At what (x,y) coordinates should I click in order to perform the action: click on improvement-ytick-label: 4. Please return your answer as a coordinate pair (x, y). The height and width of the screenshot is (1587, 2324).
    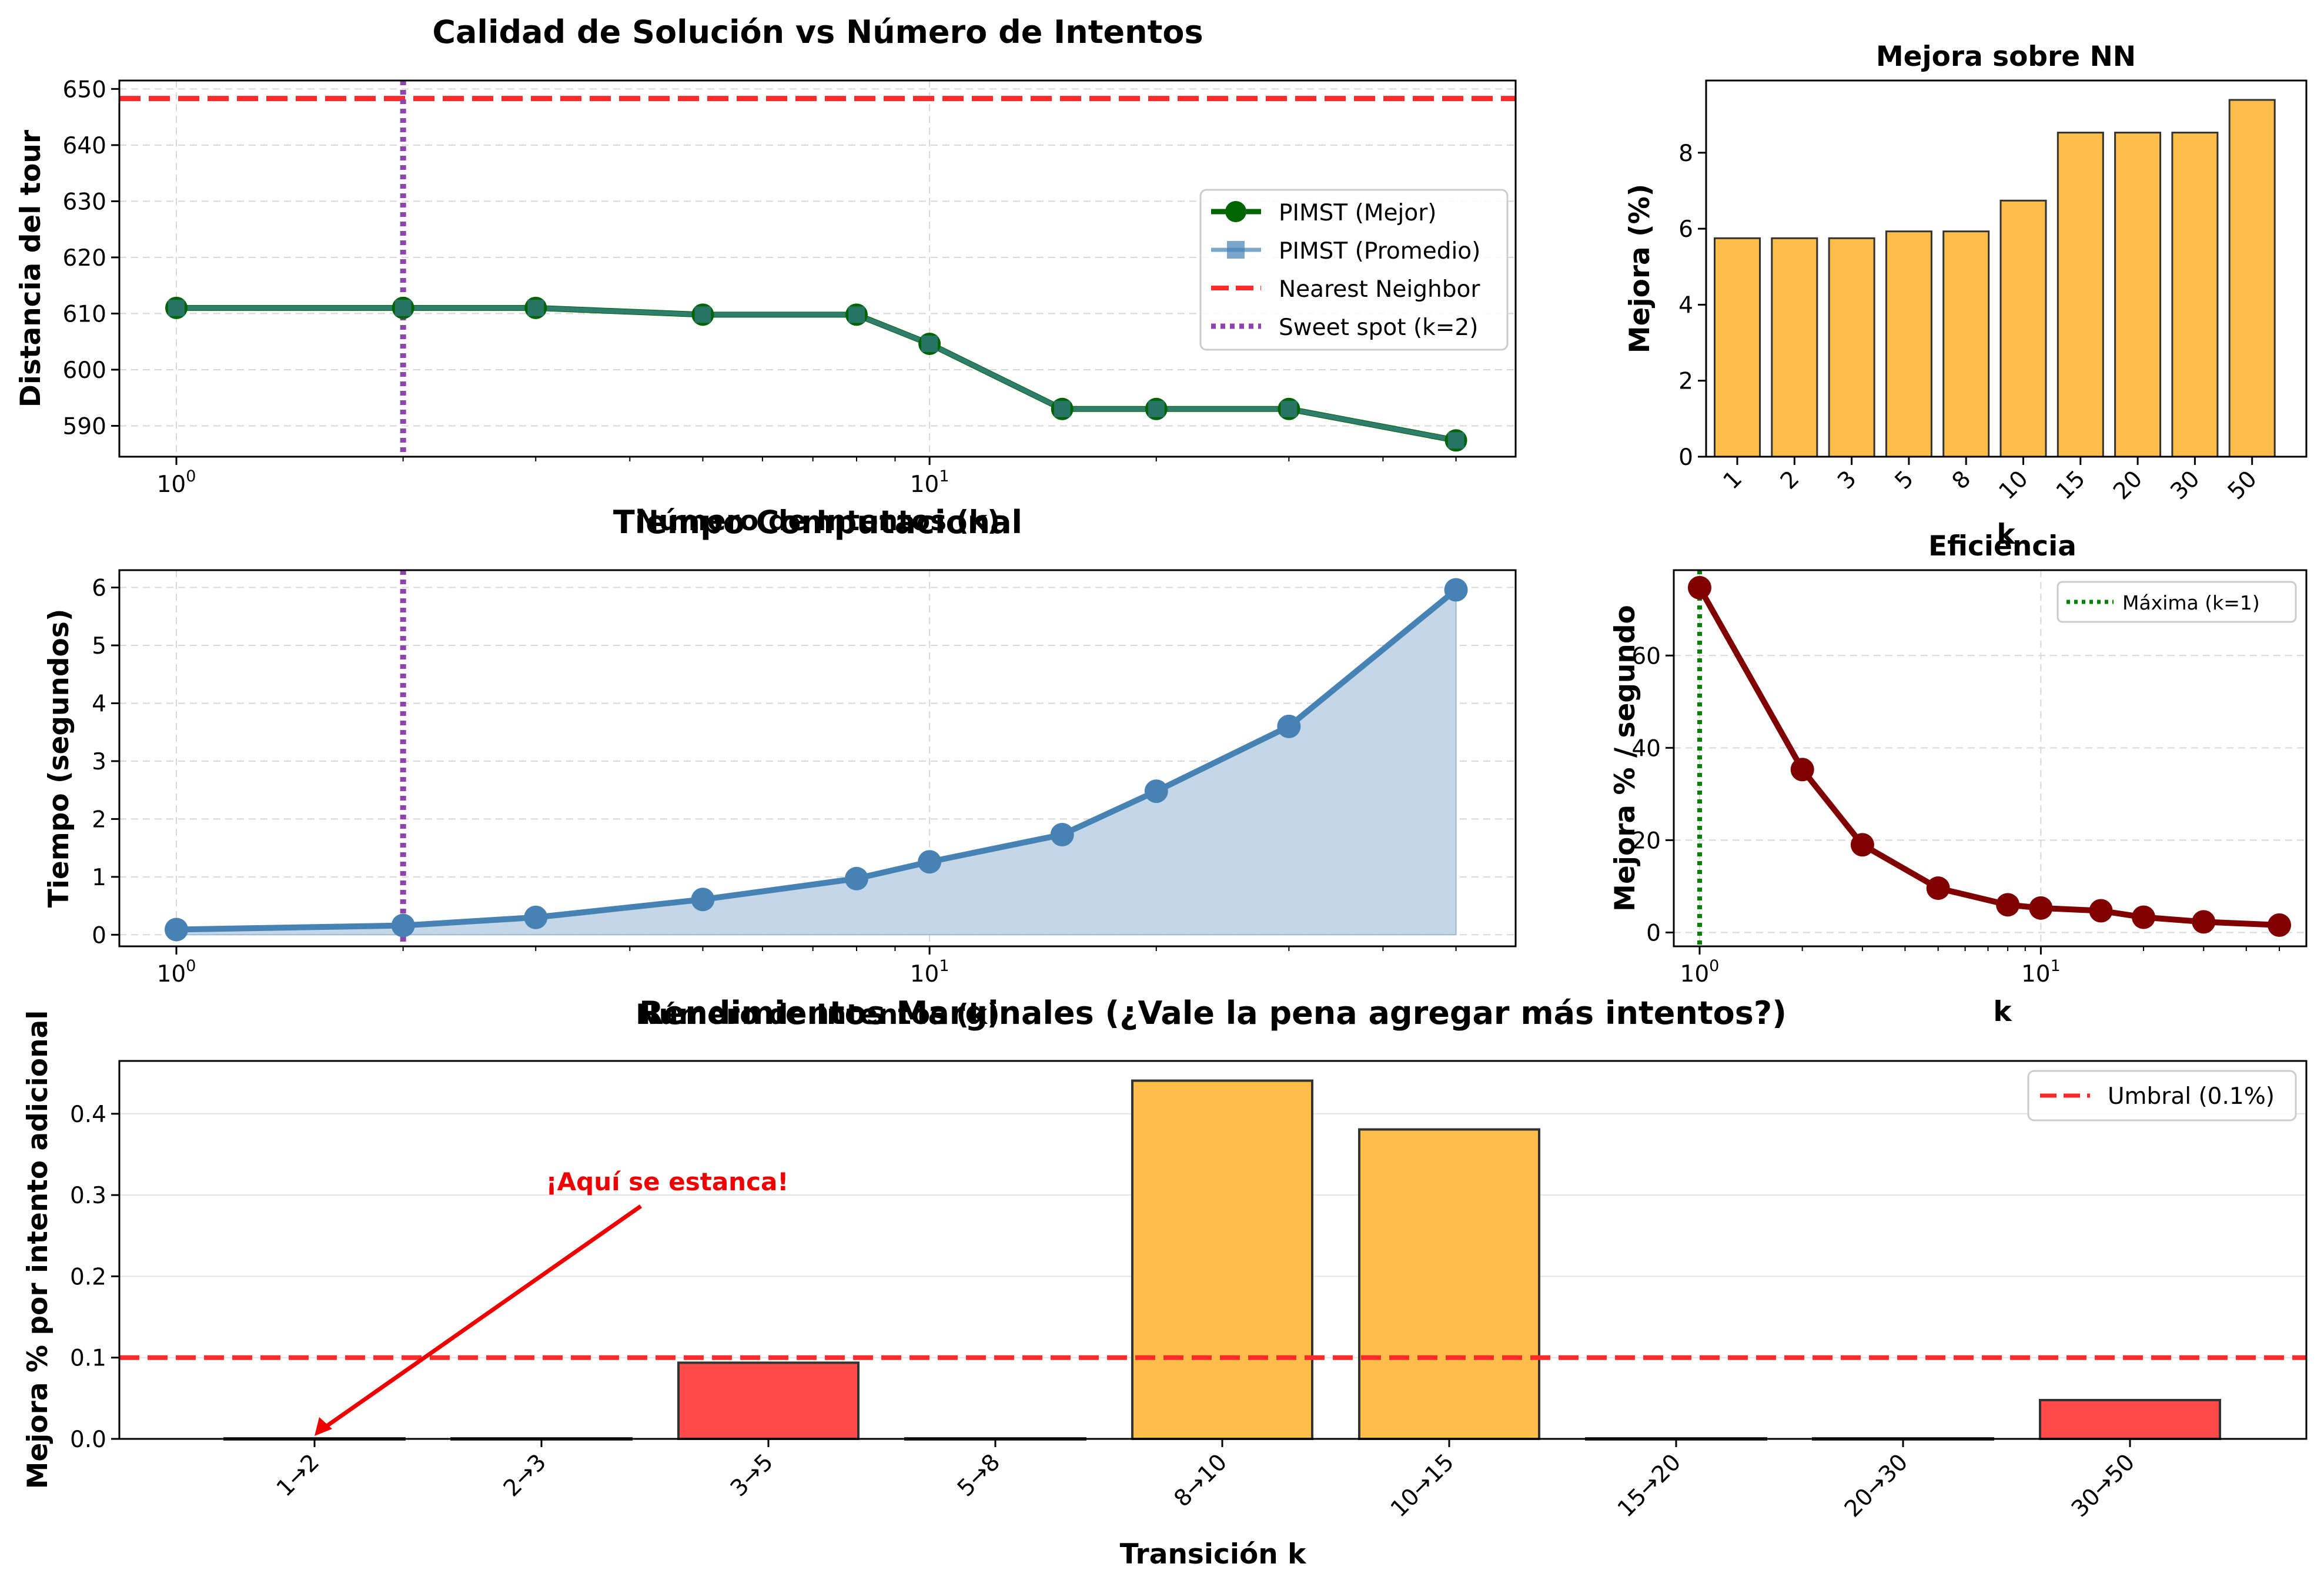
    Looking at the image, I should click on (1686, 305).